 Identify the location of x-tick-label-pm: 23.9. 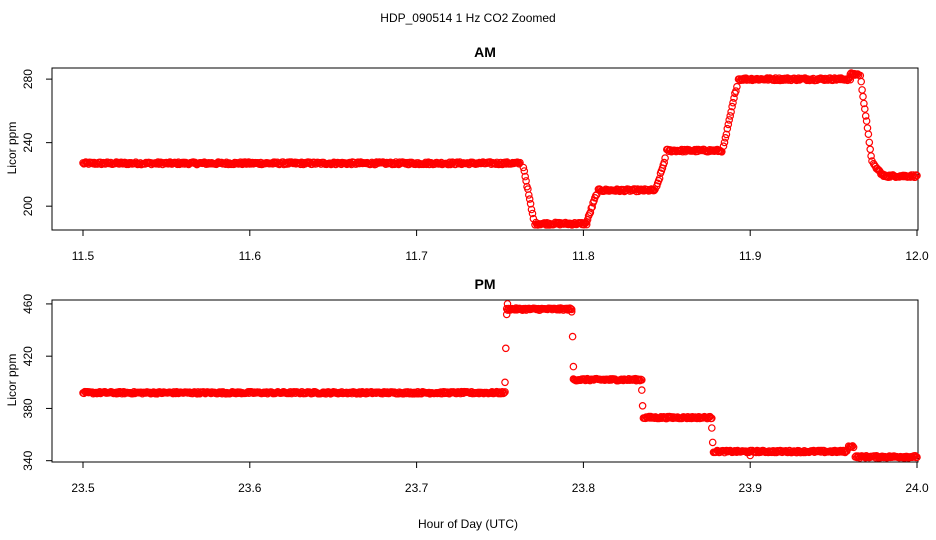
(751, 488).